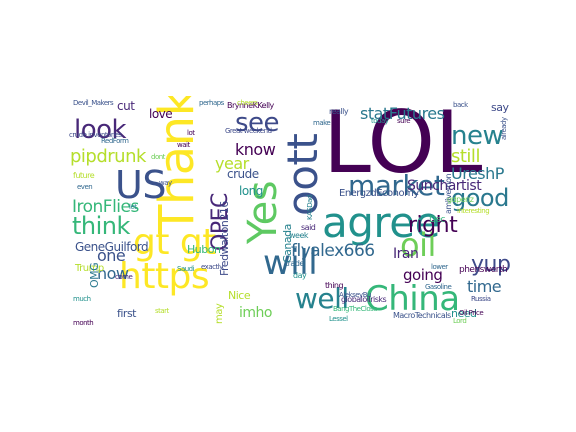  What do you see at coordinates (211, 103) in the screenshot?
I see `word: perhaps` at bounding box center [211, 103].